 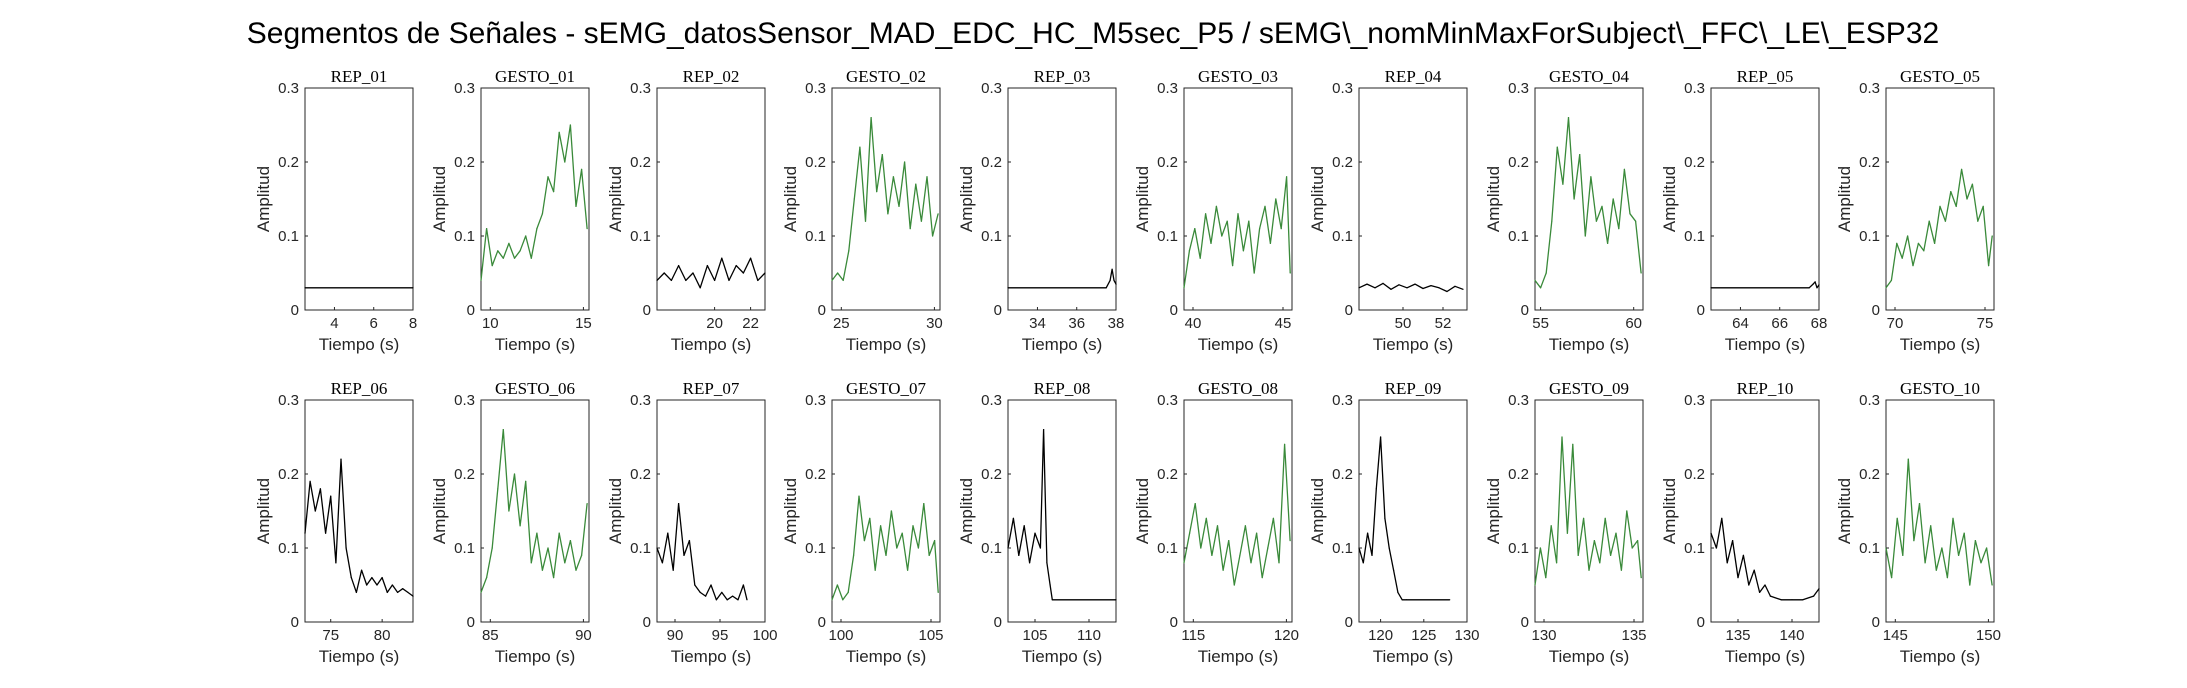 I want to click on subplot-rep-01: 0 0.1 0.2 0.3 4 6 8 REP_01 Tiempo (s) Amplitud, so click(x=335, y=210).